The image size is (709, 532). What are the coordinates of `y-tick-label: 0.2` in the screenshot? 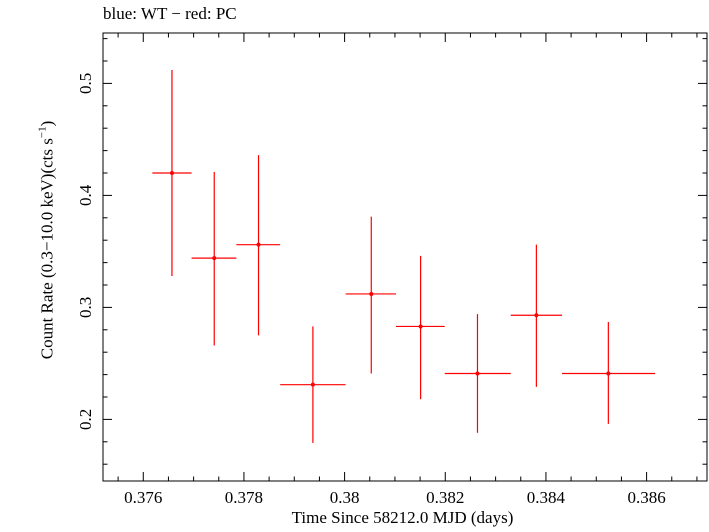 It's located at (85, 419).